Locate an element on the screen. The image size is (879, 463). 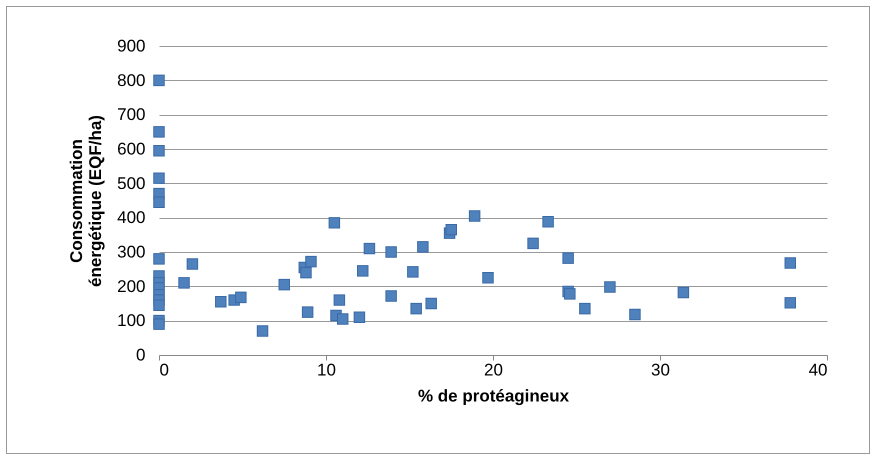
y-tick-label: 700 is located at coordinates (131, 114).